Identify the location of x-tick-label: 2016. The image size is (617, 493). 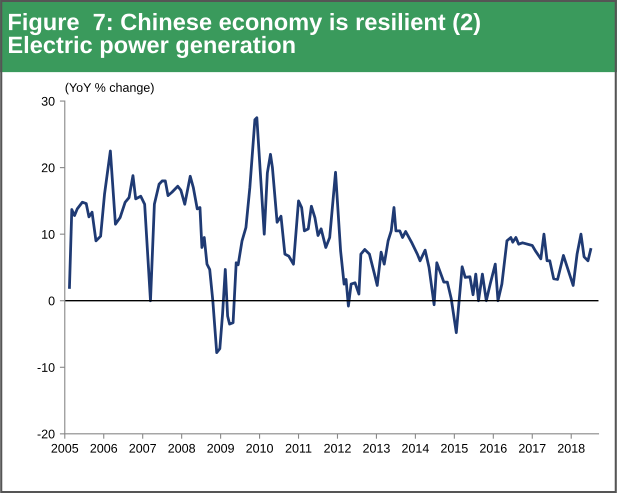
(493, 448).